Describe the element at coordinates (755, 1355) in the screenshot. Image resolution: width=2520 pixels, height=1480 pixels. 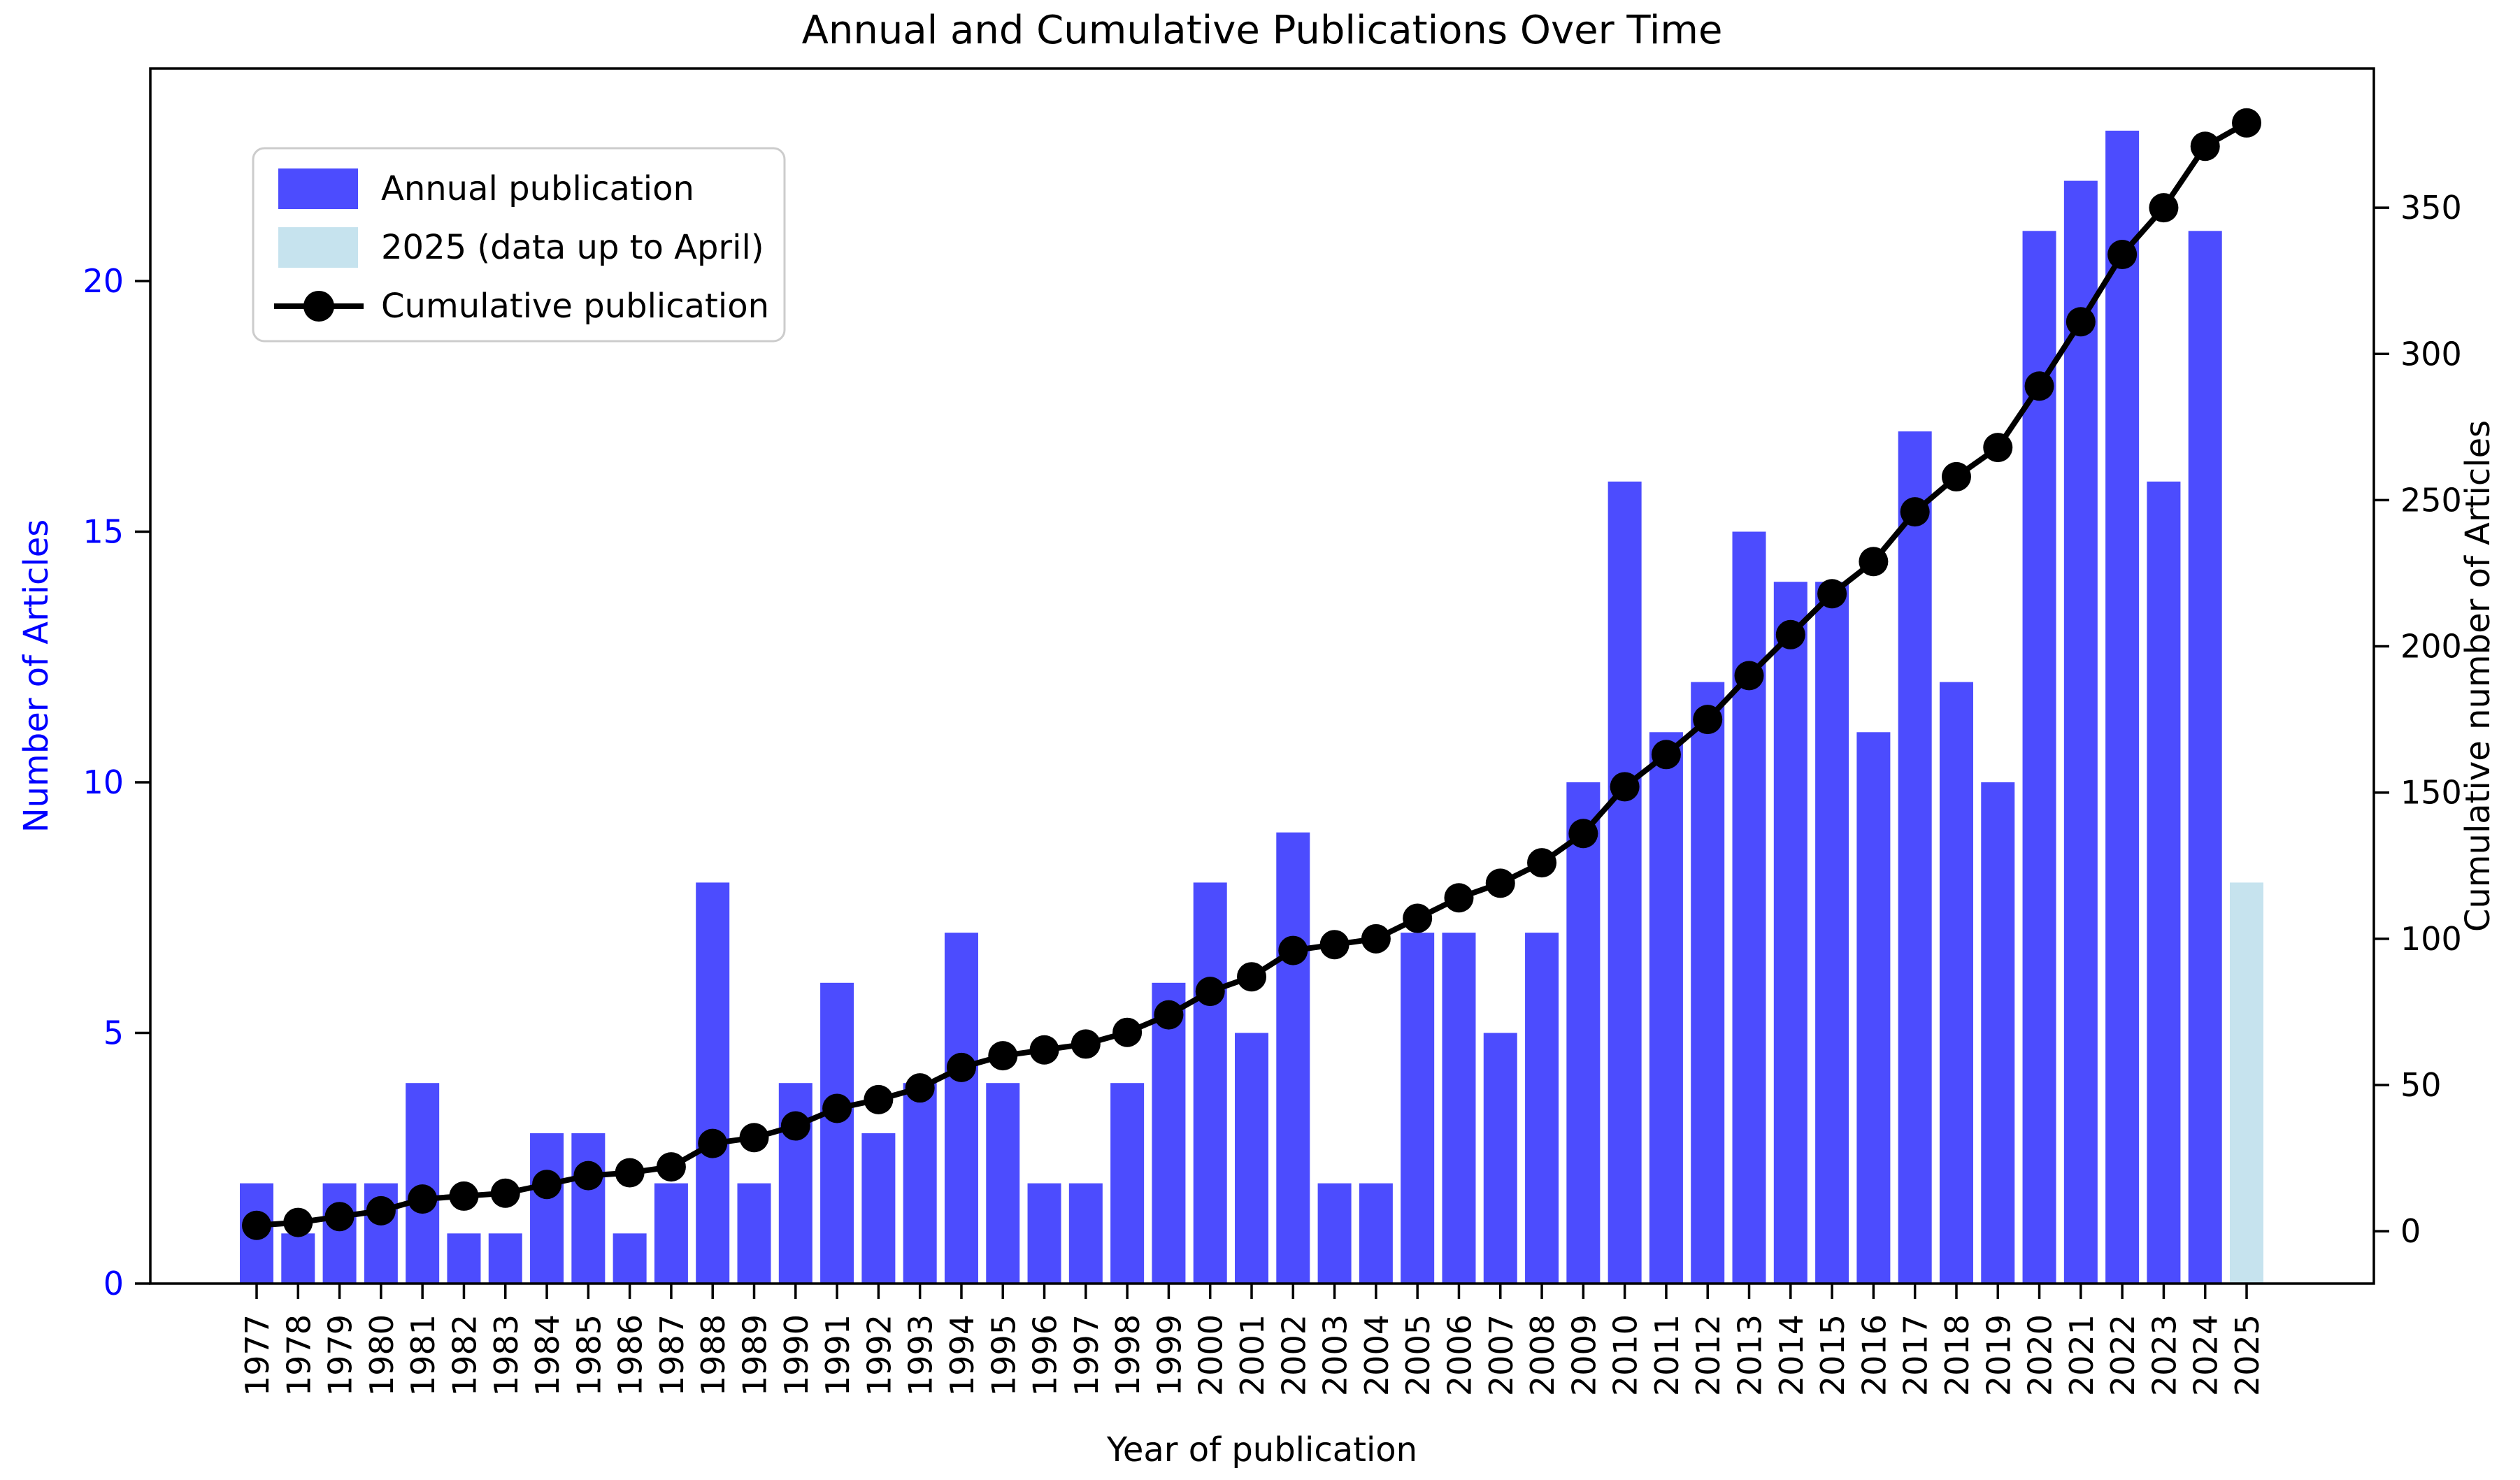
I see `x-tick-label-1989: 1989` at that location.